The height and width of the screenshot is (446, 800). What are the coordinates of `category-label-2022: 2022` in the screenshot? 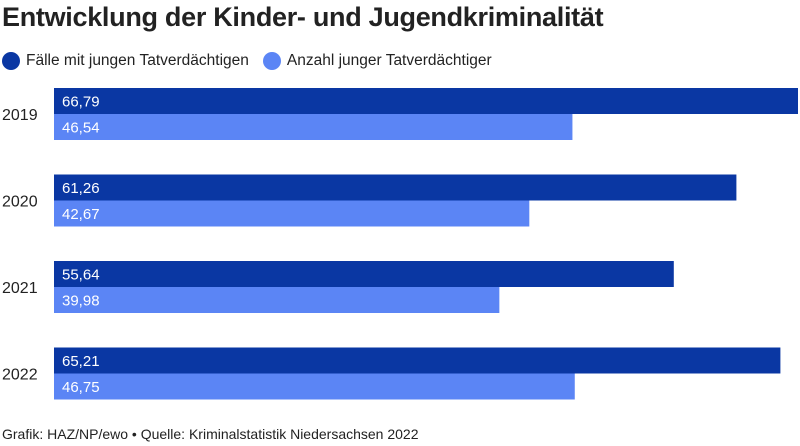 It's located at (20, 375).